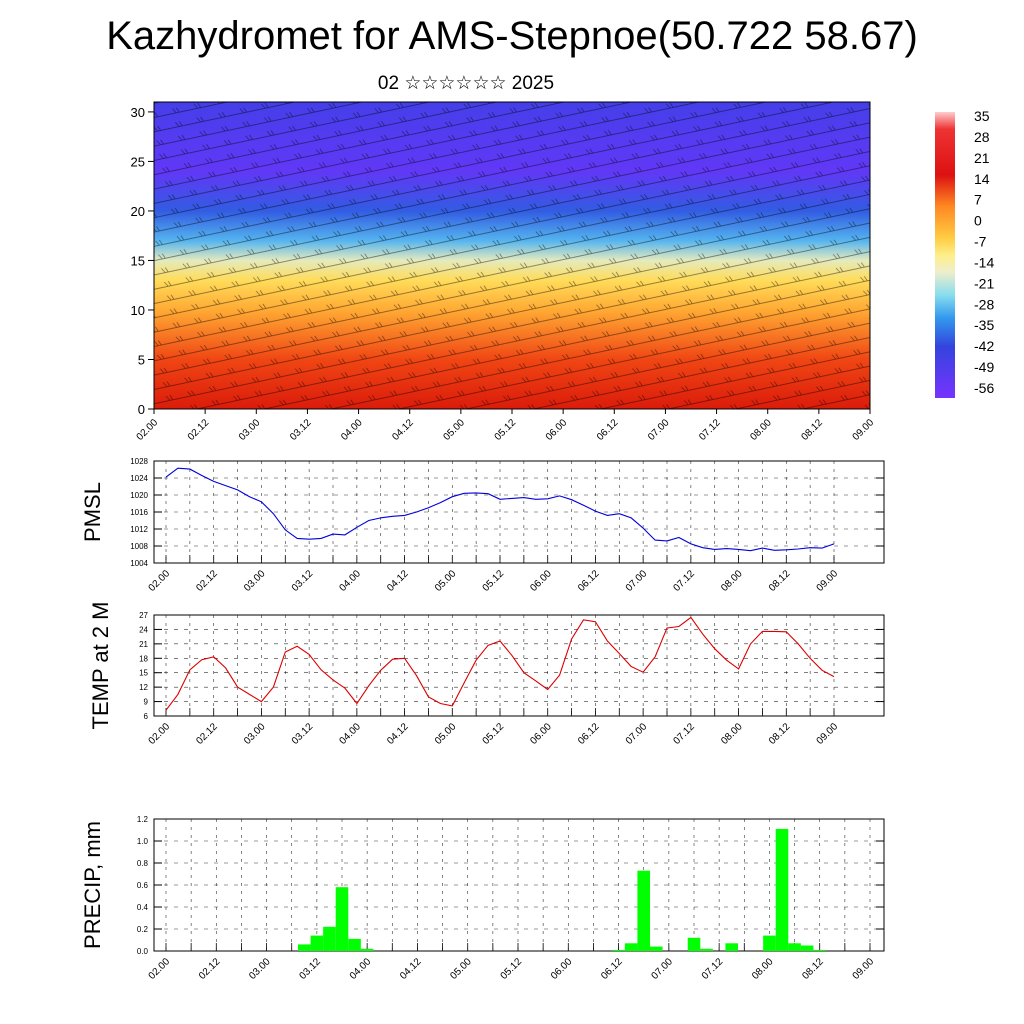 This screenshot has width=1024, height=1024. I want to click on y-tick-label: 21, so click(143, 644).